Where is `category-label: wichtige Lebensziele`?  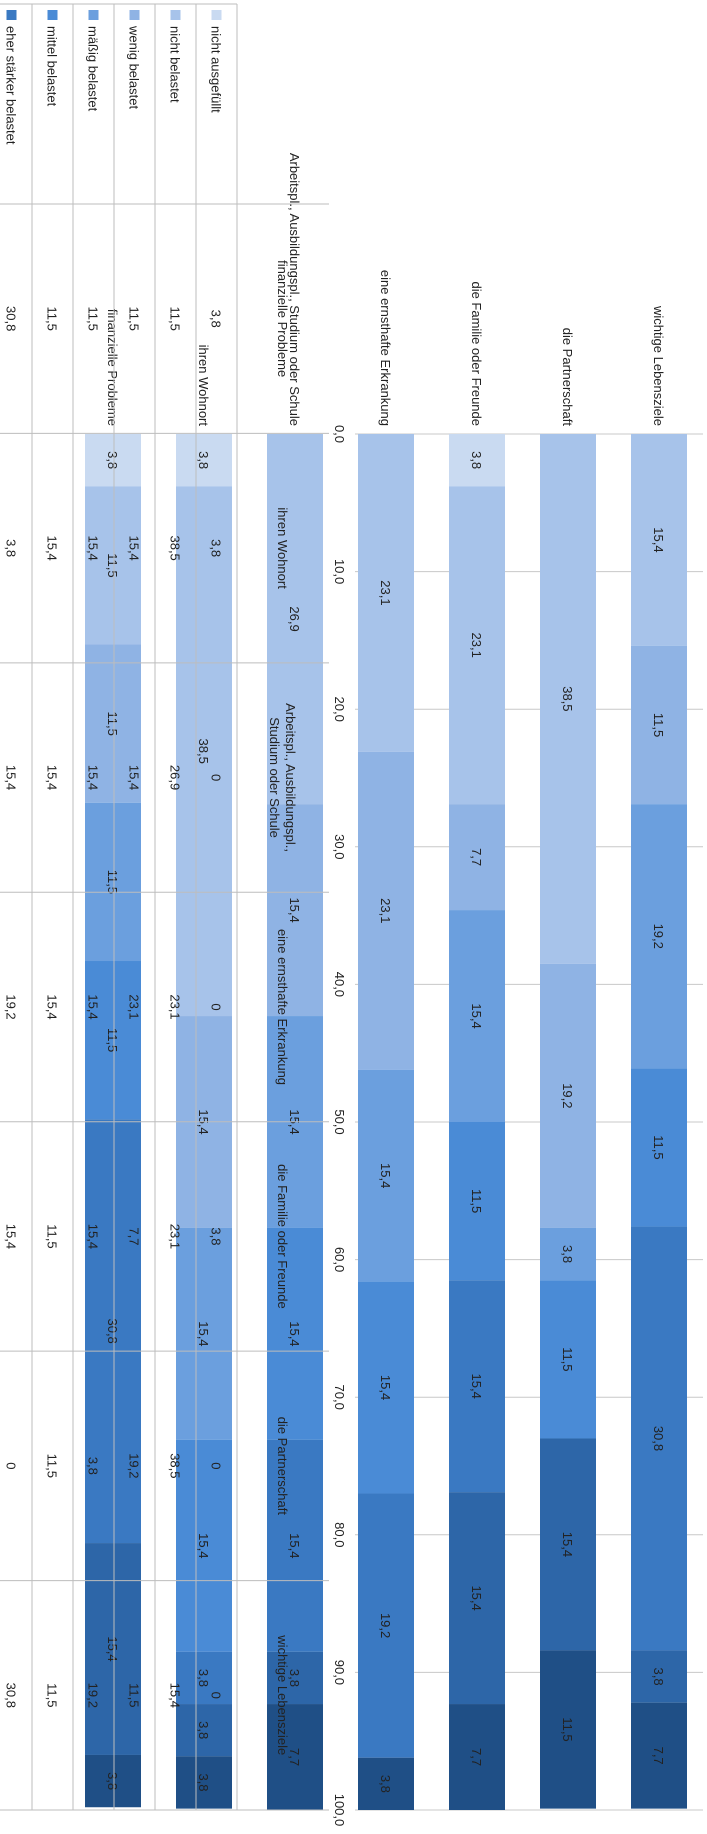
category-label: wichtige Lebensziele is located at coordinates (658, 365).